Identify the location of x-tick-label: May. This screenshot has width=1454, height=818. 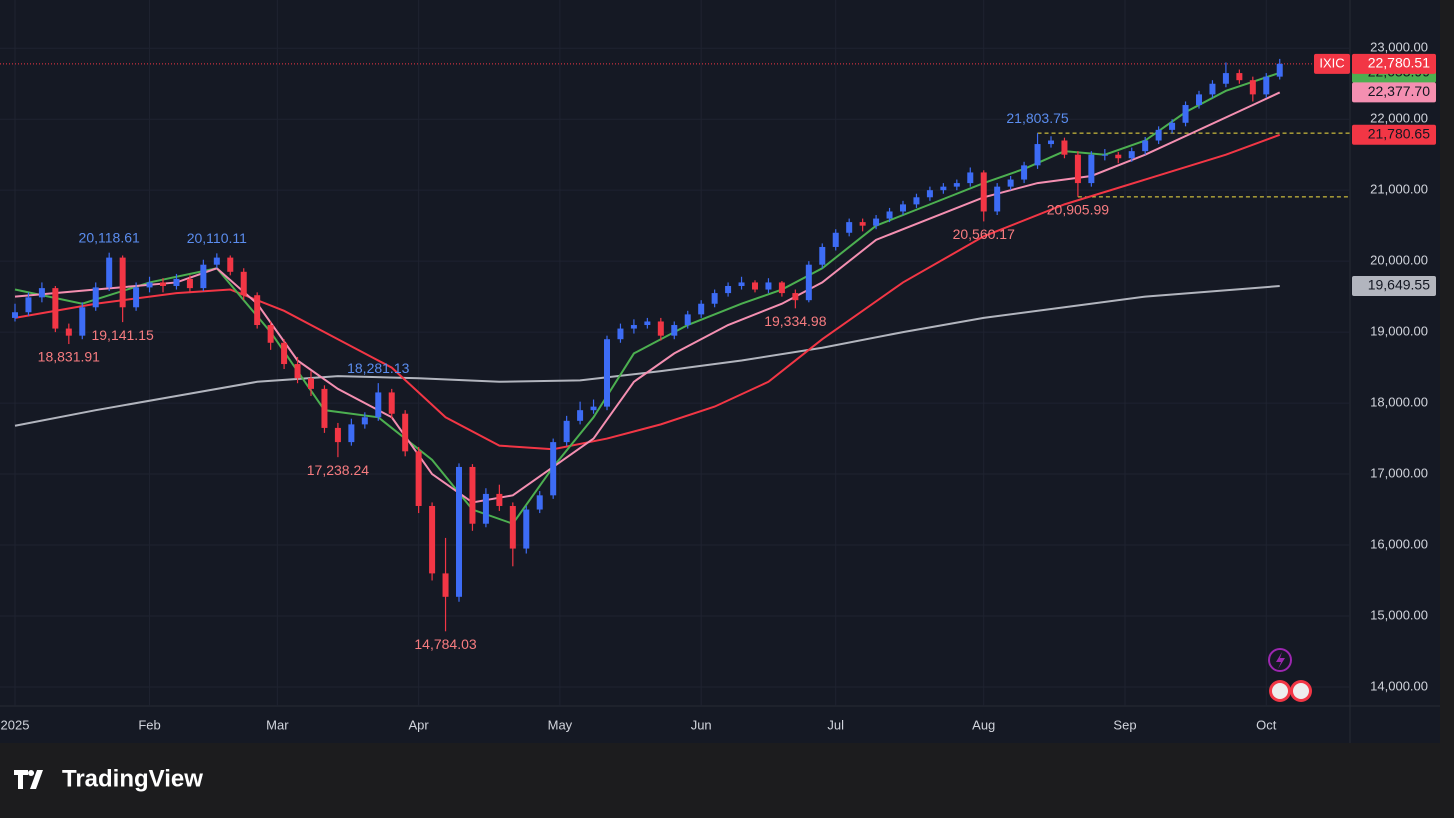
(560, 724).